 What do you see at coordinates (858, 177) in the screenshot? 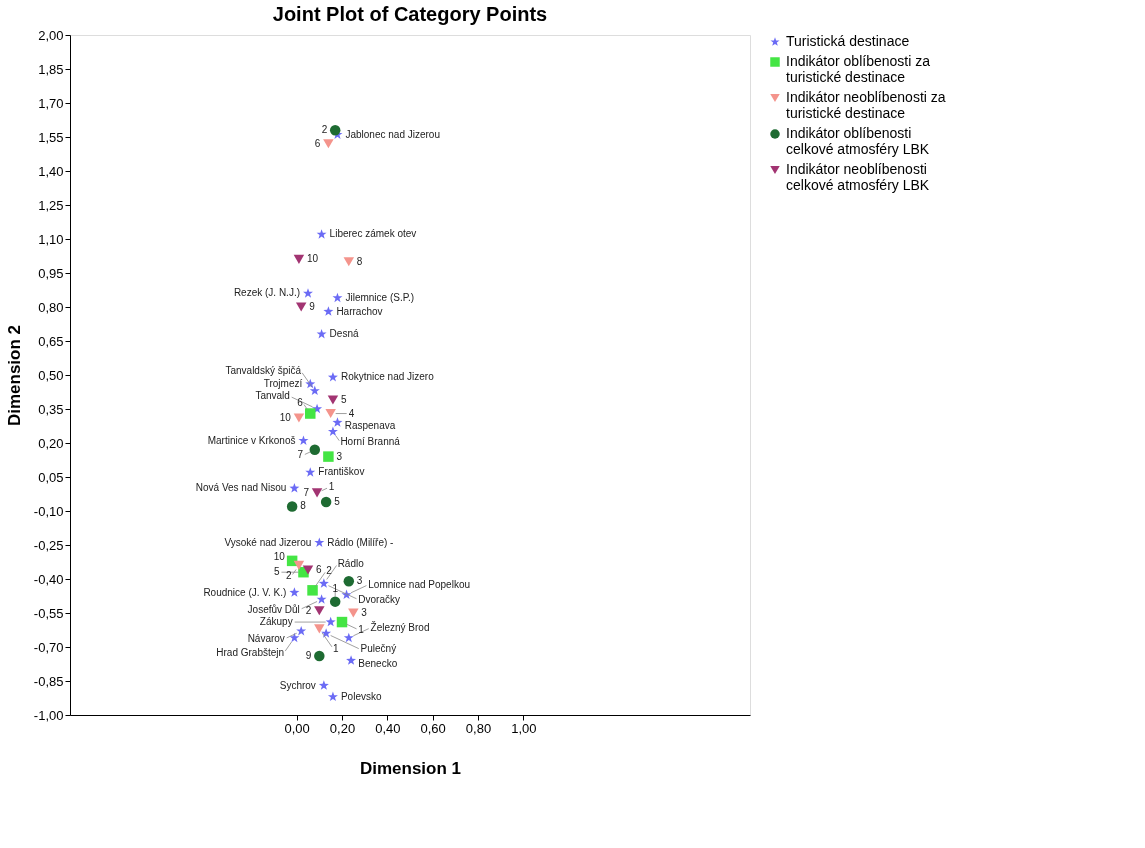
I see `legend-label: Indikátor neoblíbenosti celkové atmosféry LBK` at bounding box center [858, 177].